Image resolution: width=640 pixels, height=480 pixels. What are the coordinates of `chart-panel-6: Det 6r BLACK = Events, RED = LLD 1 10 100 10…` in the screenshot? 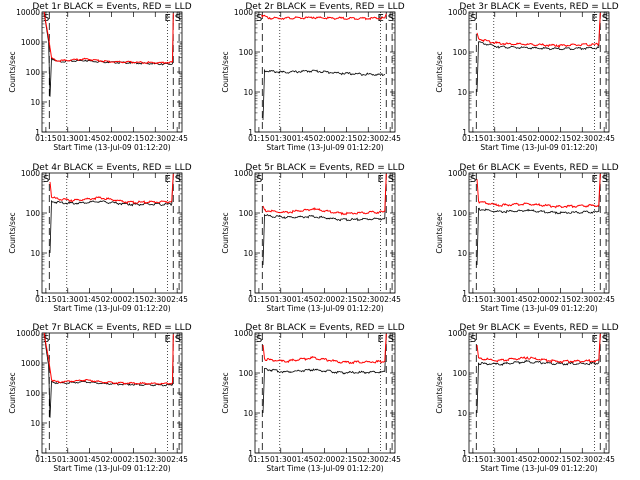 It's located at (527, 238).